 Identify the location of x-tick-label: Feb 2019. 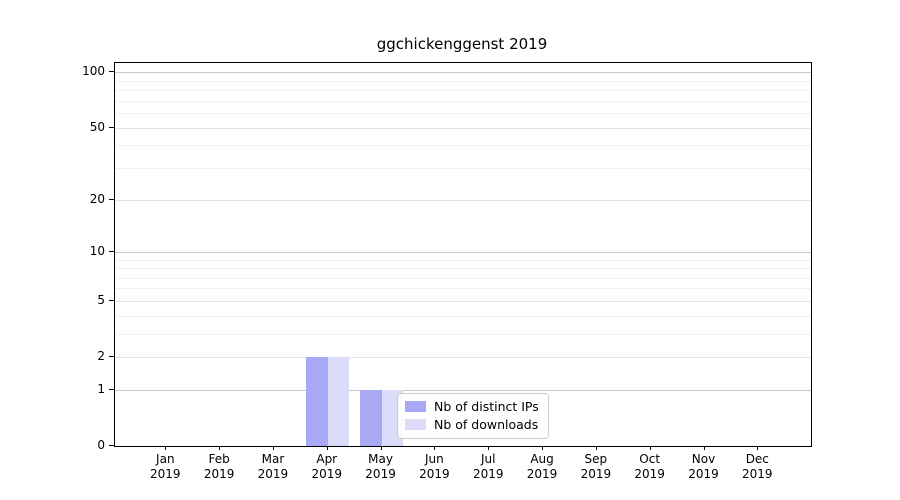
(219, 467).